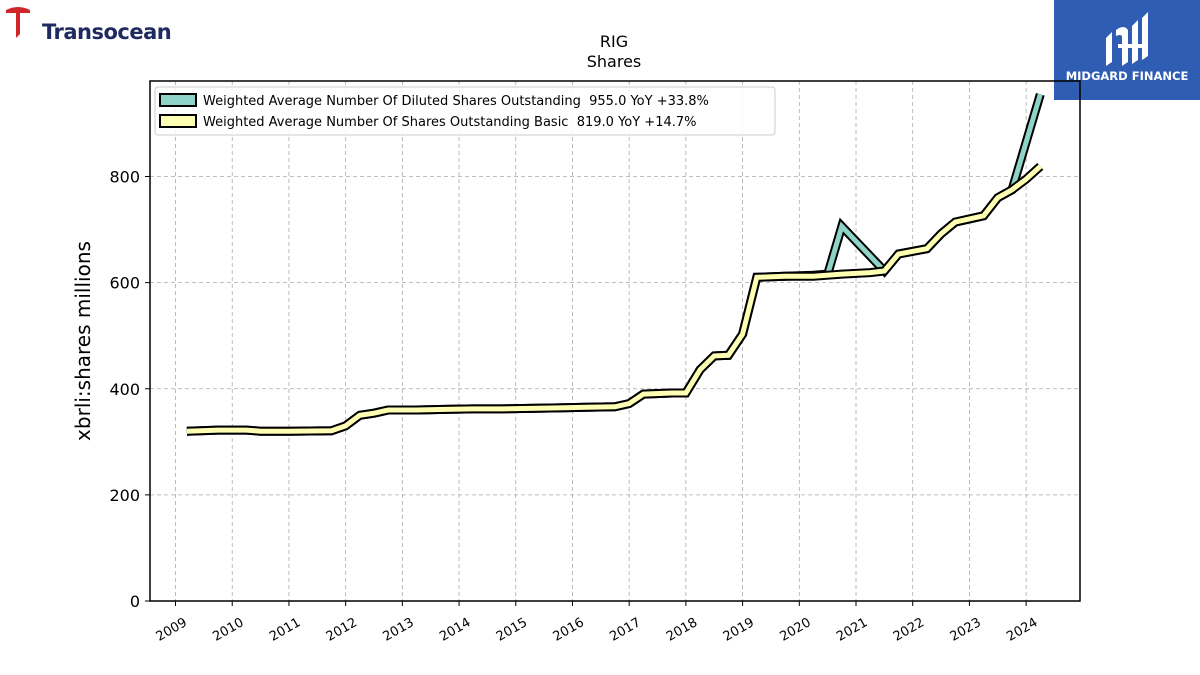 This screenshot has height=675, width=1200. I want to click on x-tick-label: 2023, so click(966, 630).